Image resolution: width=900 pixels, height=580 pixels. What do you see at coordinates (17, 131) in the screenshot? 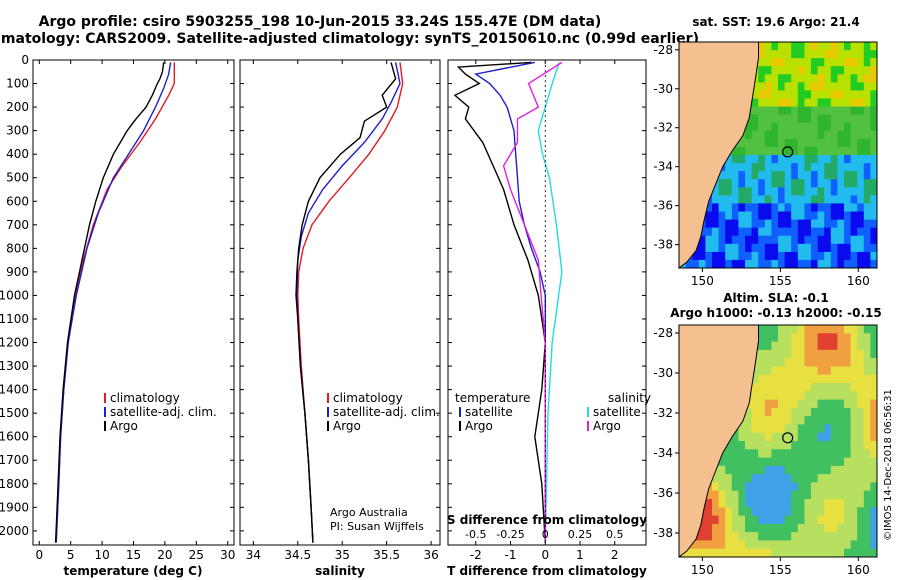
I see `y-tick-label: 300` at bounding box center [17, 131].